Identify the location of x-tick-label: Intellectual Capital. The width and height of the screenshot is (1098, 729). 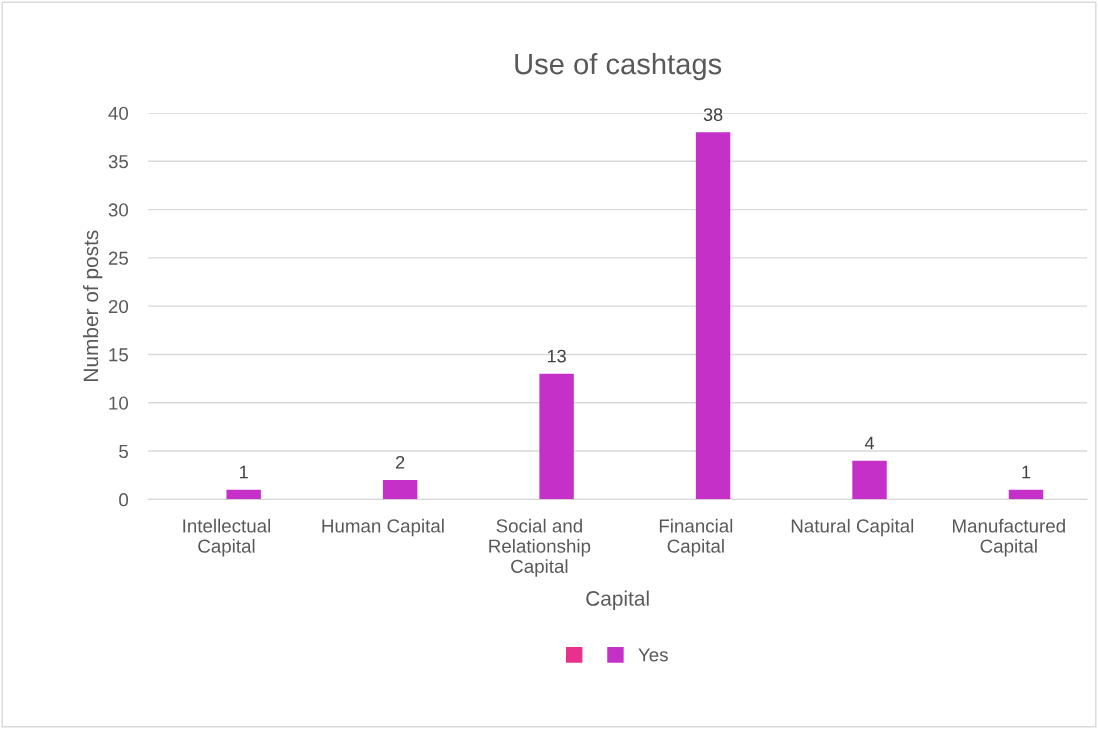
(227, 537).